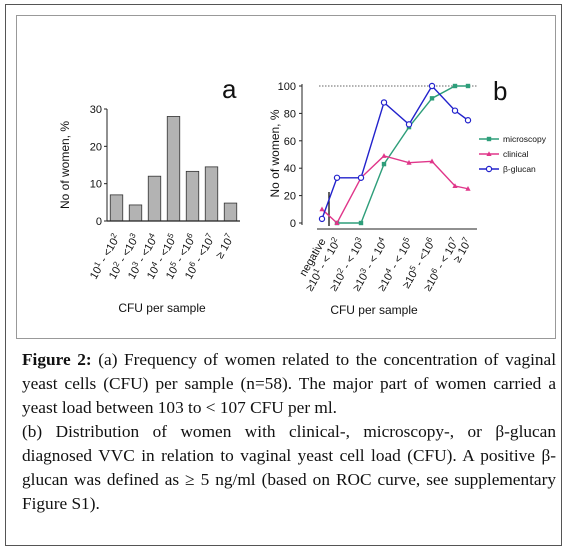  What do you see at coordinates (489, 139) in the screenshot?
I see `legend-marker-microscopy` at bounding box center [489, 139].